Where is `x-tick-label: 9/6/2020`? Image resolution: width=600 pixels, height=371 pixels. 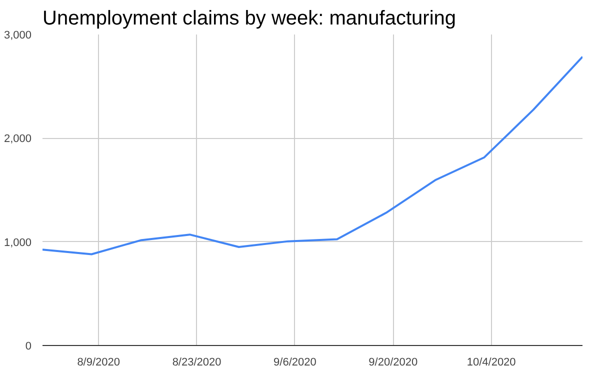 x-tick-label: 9/6/2020 is located at coordinates (295, 362).